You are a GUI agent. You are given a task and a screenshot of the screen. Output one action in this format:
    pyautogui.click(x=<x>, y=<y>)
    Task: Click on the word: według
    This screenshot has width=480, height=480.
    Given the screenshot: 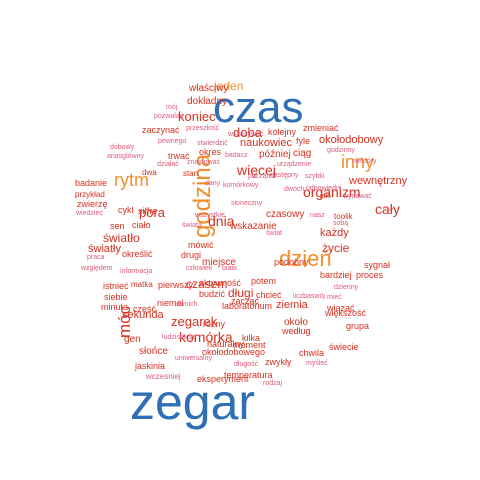 What is the action you would take?
    pyautogui.click(x=296, y=331)
    